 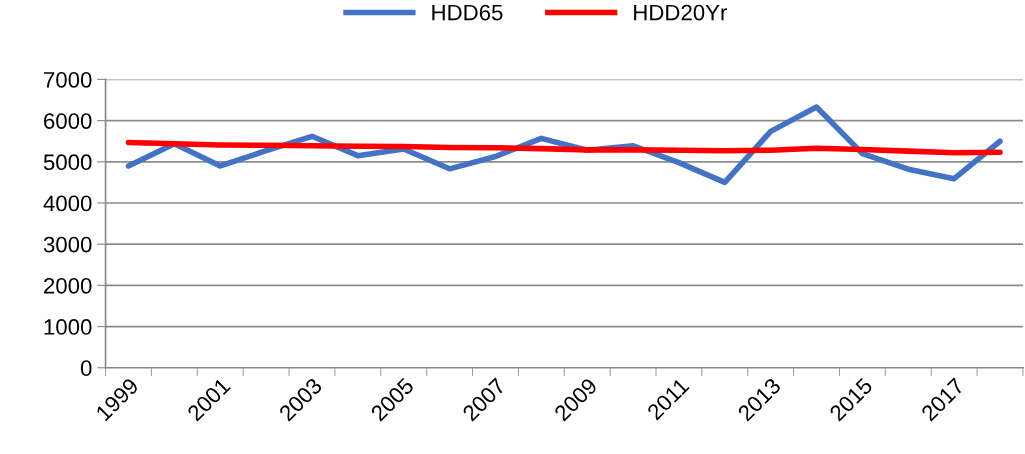 What do you see at coordinates (68, 285) in the screenshot?
I see `y-tick-label: 2000` at bounding box center [68, 285].